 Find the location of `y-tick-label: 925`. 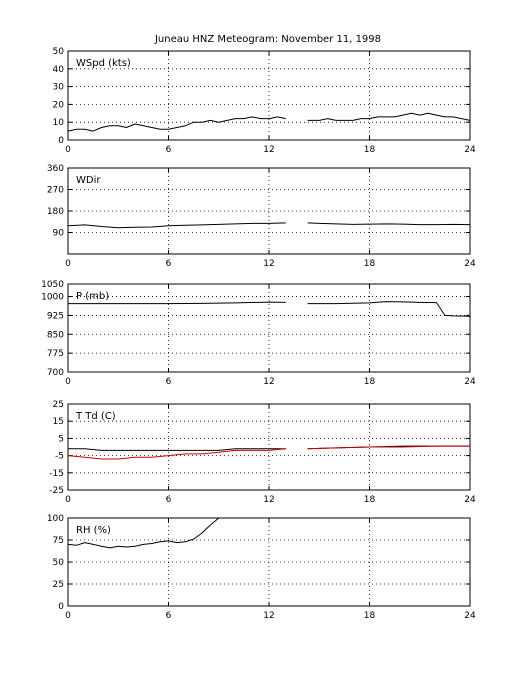

y-tick-label: 925 is located at coordinates (55, 316).